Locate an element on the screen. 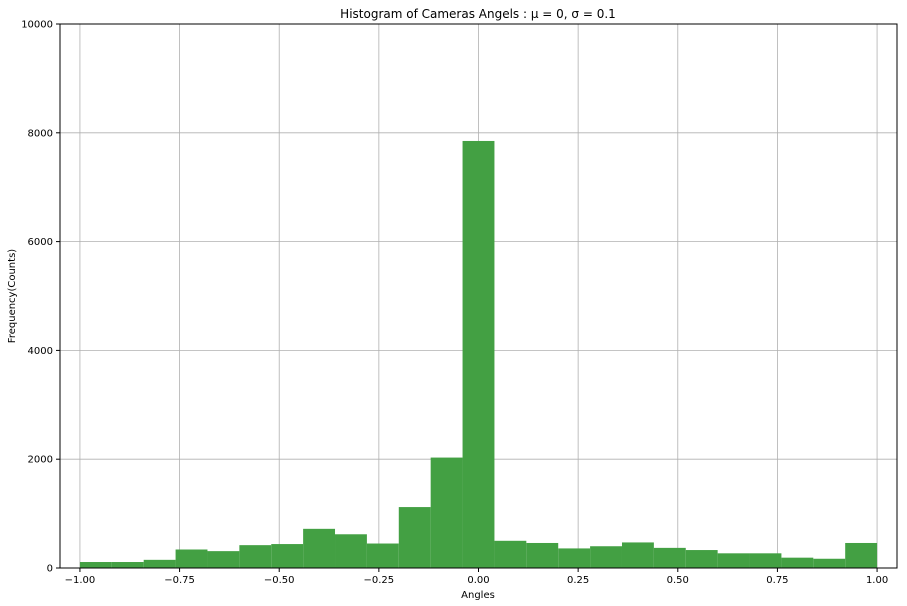  x-tick-label: 0.00 is located at coordinates (478, 580).